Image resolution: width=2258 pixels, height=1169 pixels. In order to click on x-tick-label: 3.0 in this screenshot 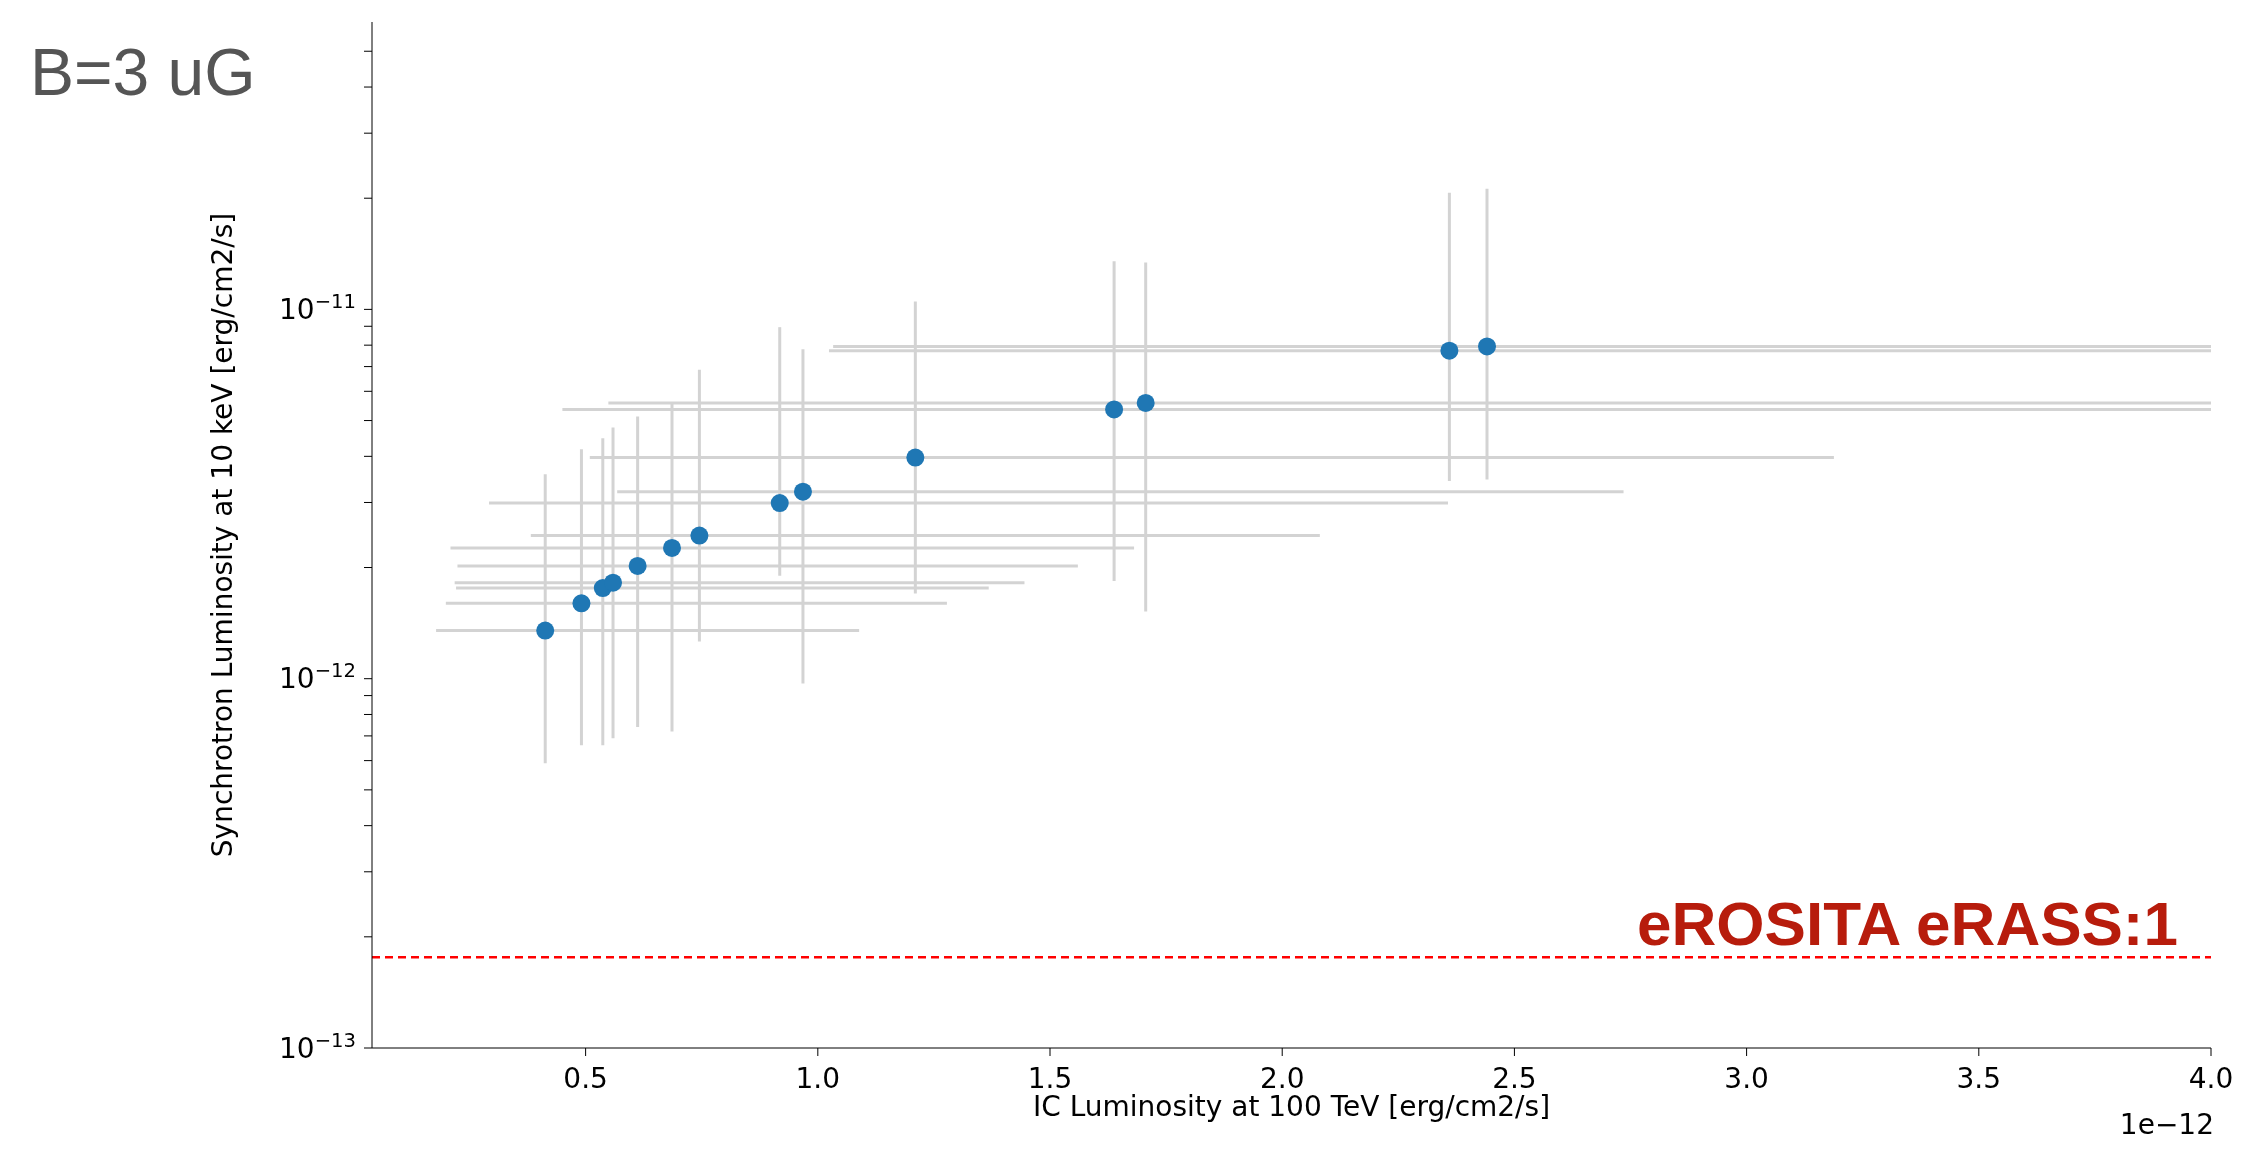, I will do `click(1746, 1079)`.